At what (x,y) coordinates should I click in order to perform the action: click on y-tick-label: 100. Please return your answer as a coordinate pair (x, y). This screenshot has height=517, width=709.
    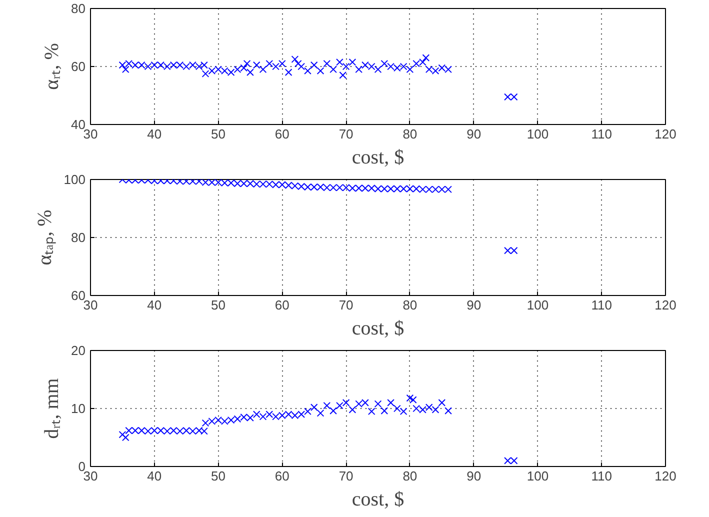
    Looking at the image, I should click on (75, 179).